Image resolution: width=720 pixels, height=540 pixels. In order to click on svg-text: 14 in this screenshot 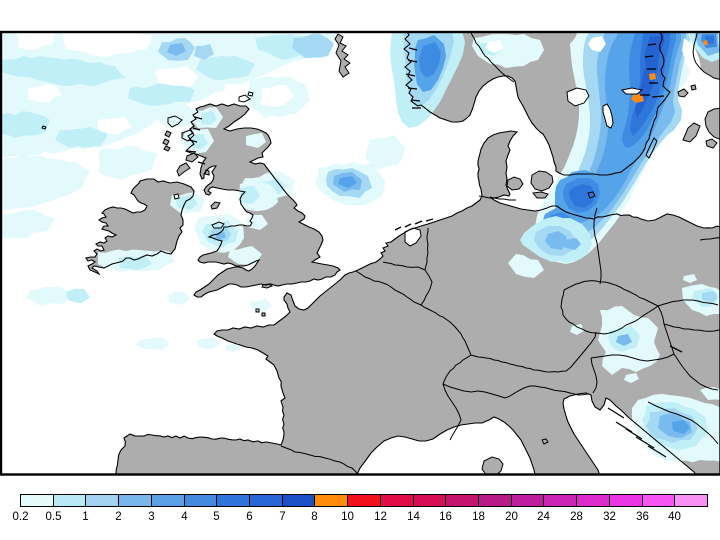, I will do `click(413, 517)`.